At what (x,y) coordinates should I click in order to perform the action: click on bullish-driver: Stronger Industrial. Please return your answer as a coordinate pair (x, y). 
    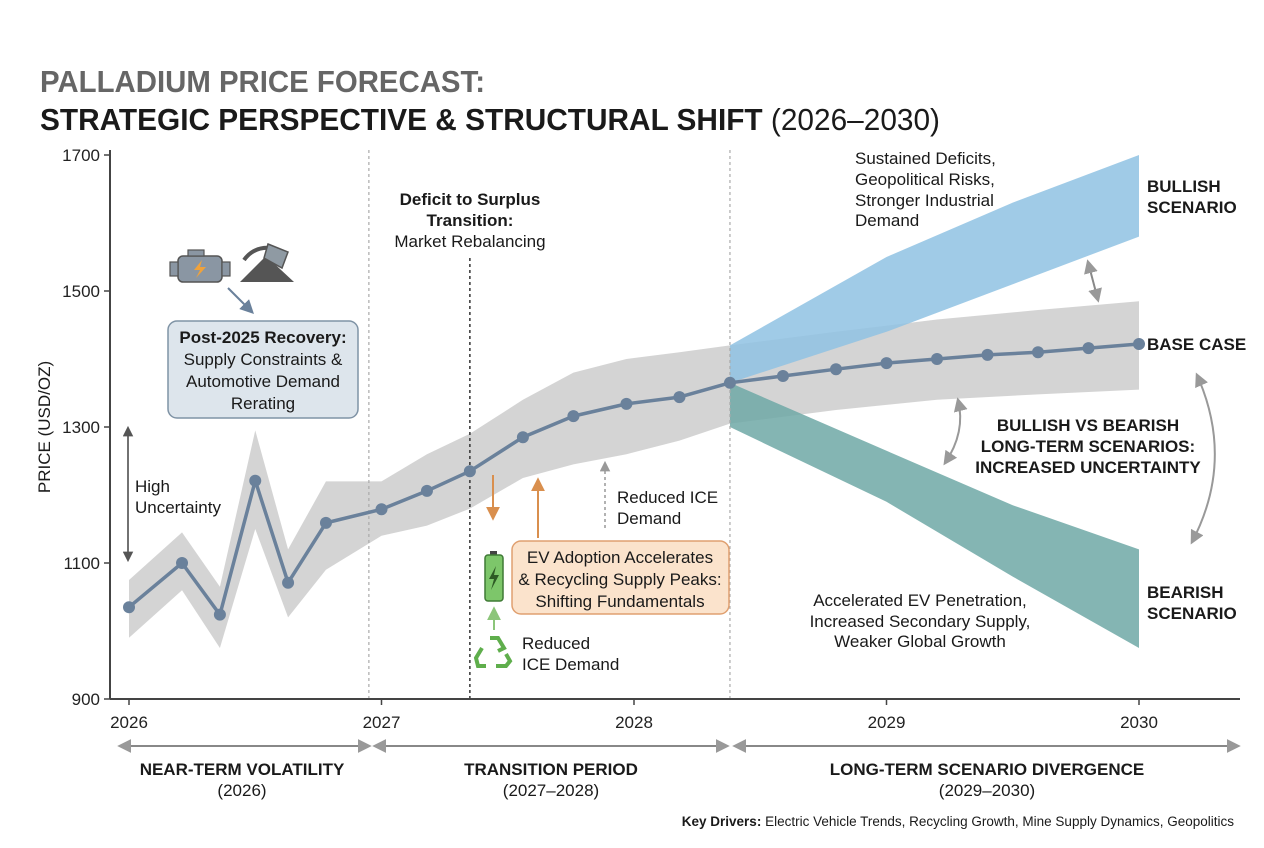
    Looking at the image, I should click on (924, 200).